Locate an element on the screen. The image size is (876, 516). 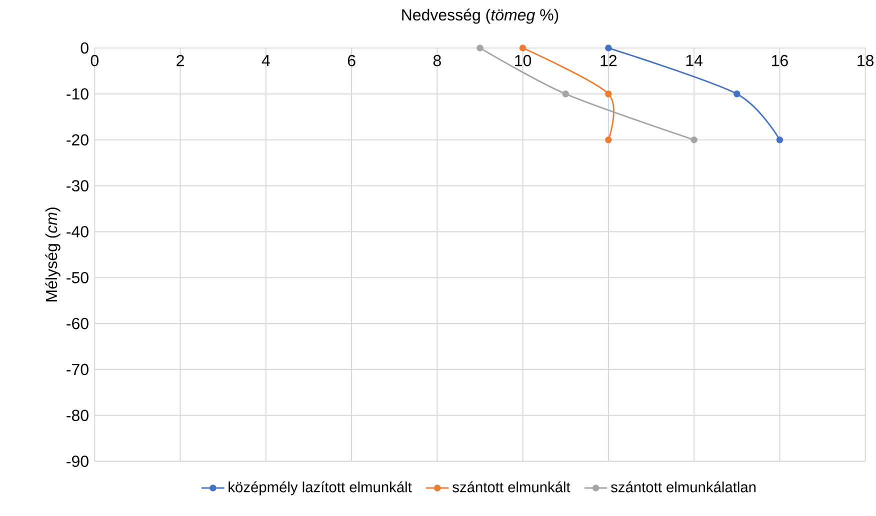
x-tick-label: 18 is located at coordinates (866, 60).